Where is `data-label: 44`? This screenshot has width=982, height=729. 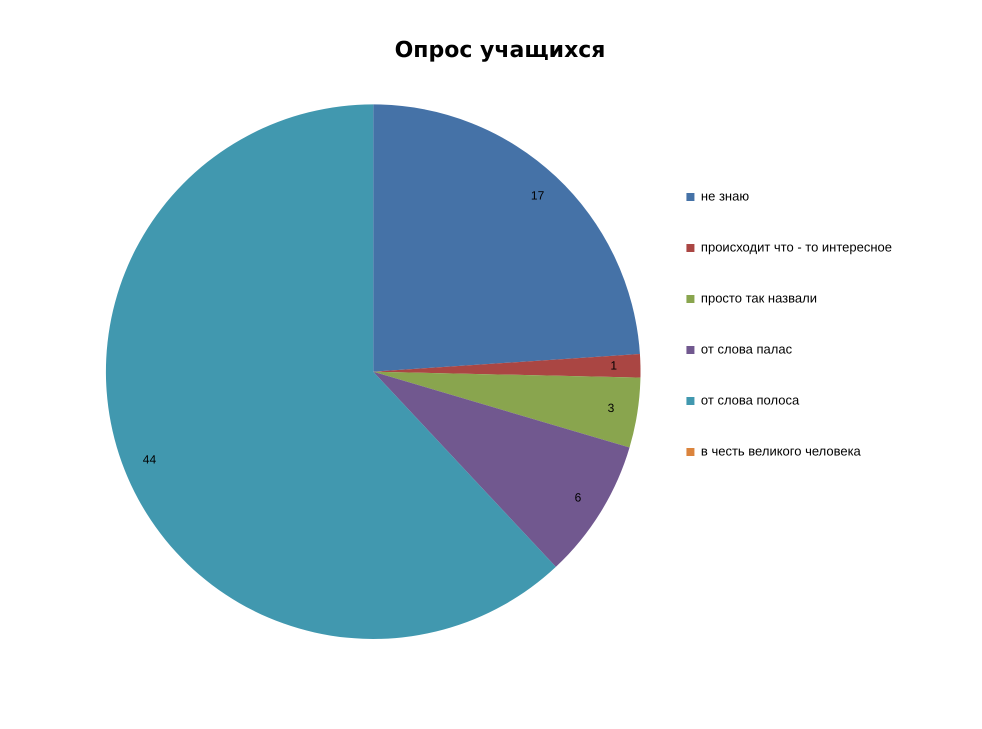
data-label: 44 is located at coordinates (149, 459).